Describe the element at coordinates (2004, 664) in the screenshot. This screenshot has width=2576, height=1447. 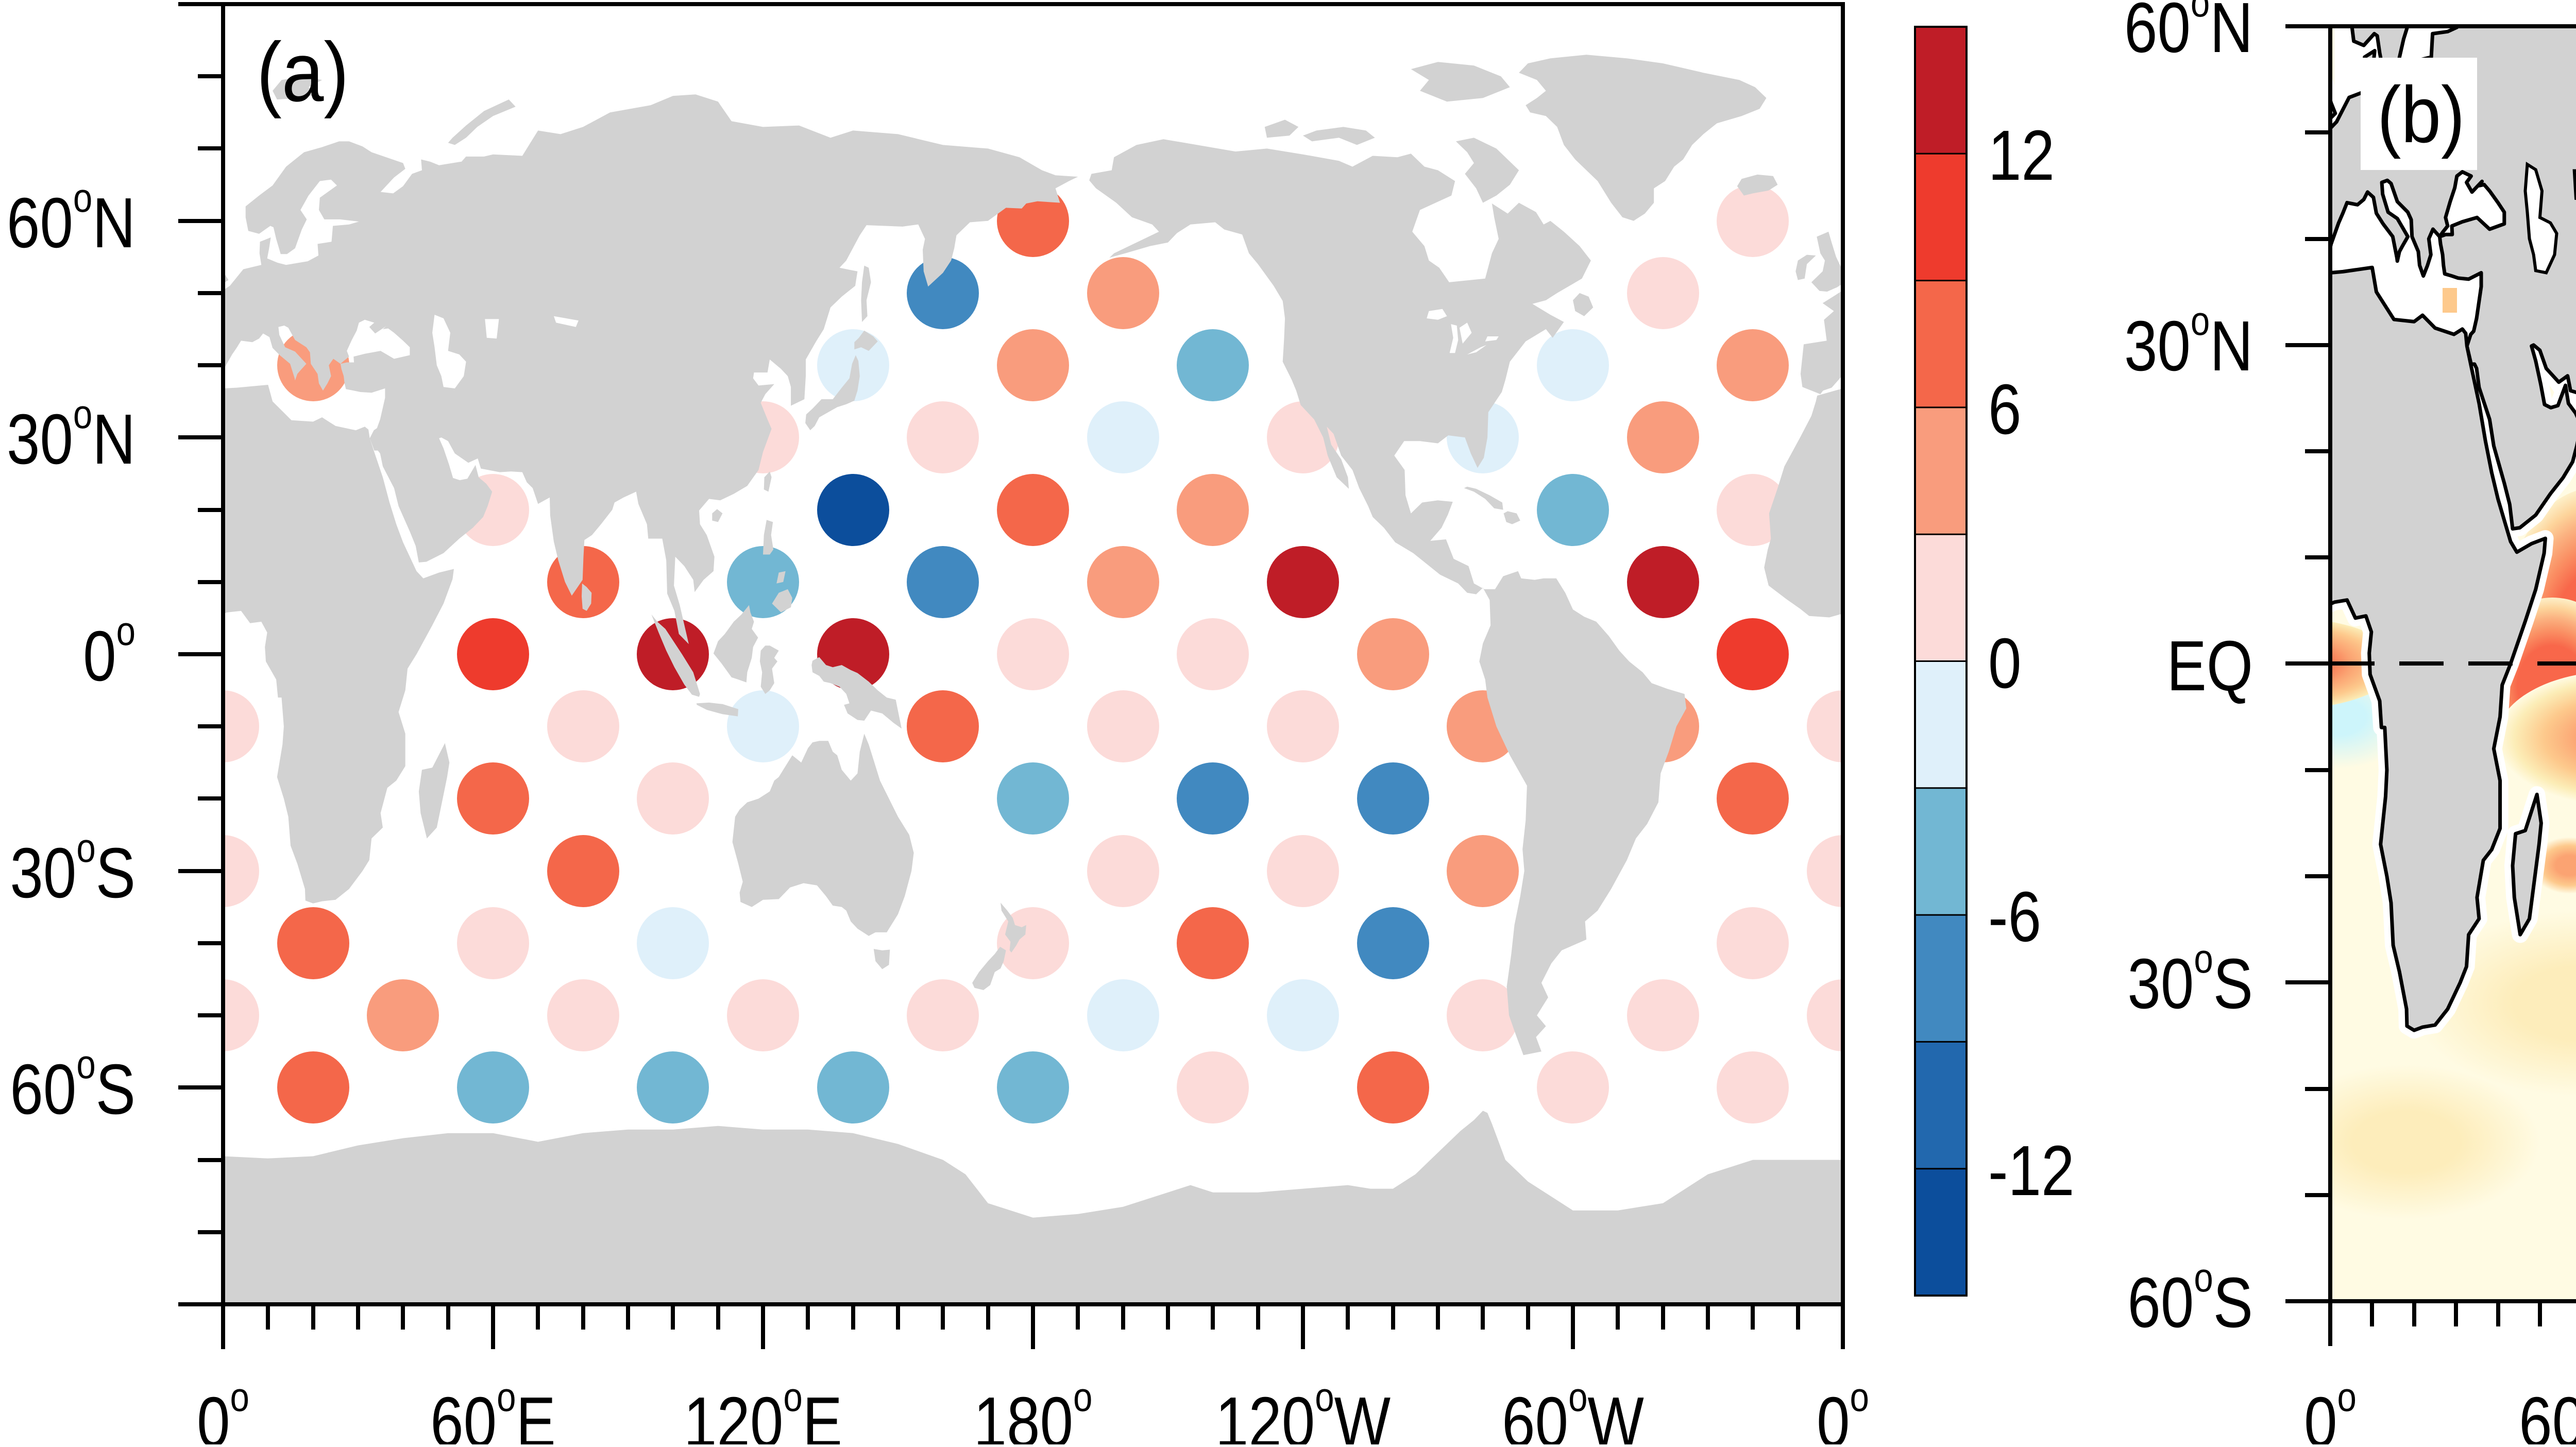
I see `svg-text: 0` at that location.